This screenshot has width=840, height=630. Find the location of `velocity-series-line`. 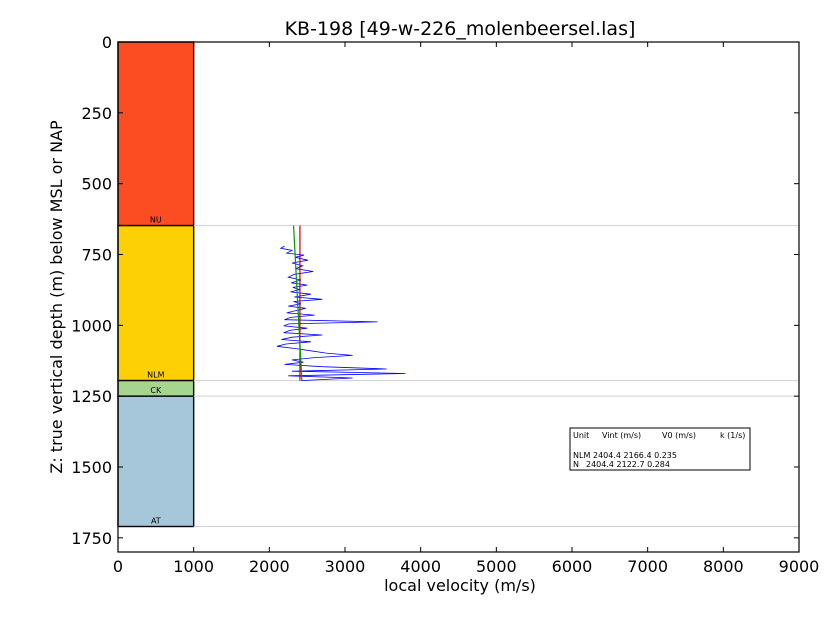

velocity-series-line is located at coordinates (341, 313).